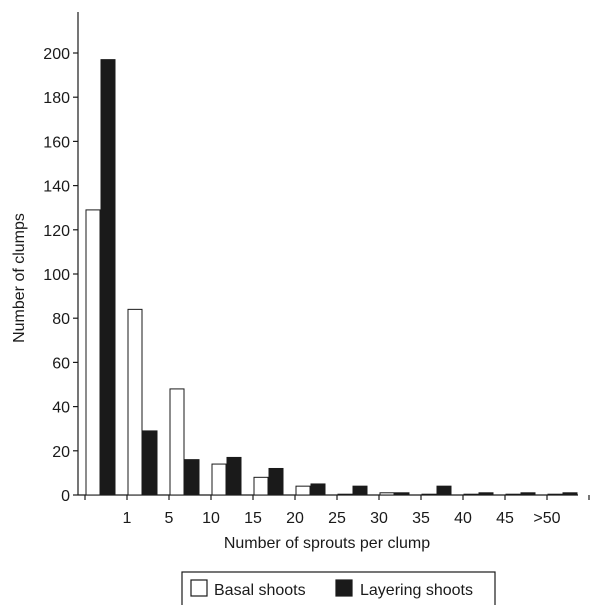 This screenshot has width=594, height=605. Describe the element at coordinates (56, 142) in the screenshot. I see `y-tick-label: 160` at that location.